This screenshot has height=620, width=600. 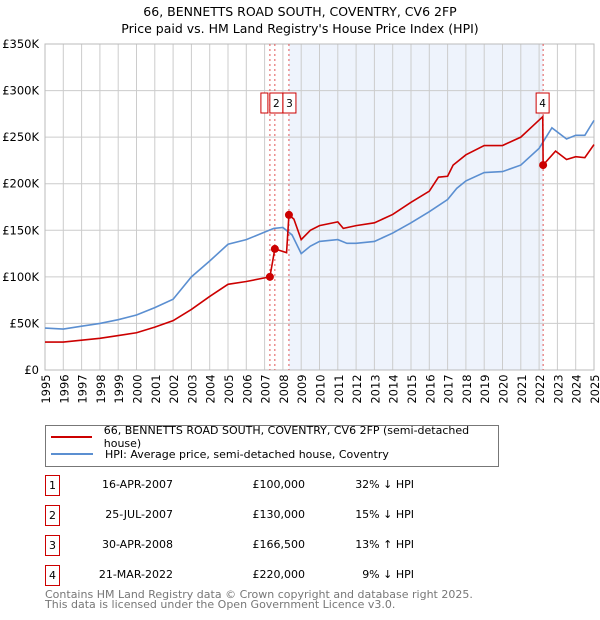 What do you see at coordinates (394, 388) in the screenshot?
I see `x-tick-label: 2014` at bounding box center [394, 388].